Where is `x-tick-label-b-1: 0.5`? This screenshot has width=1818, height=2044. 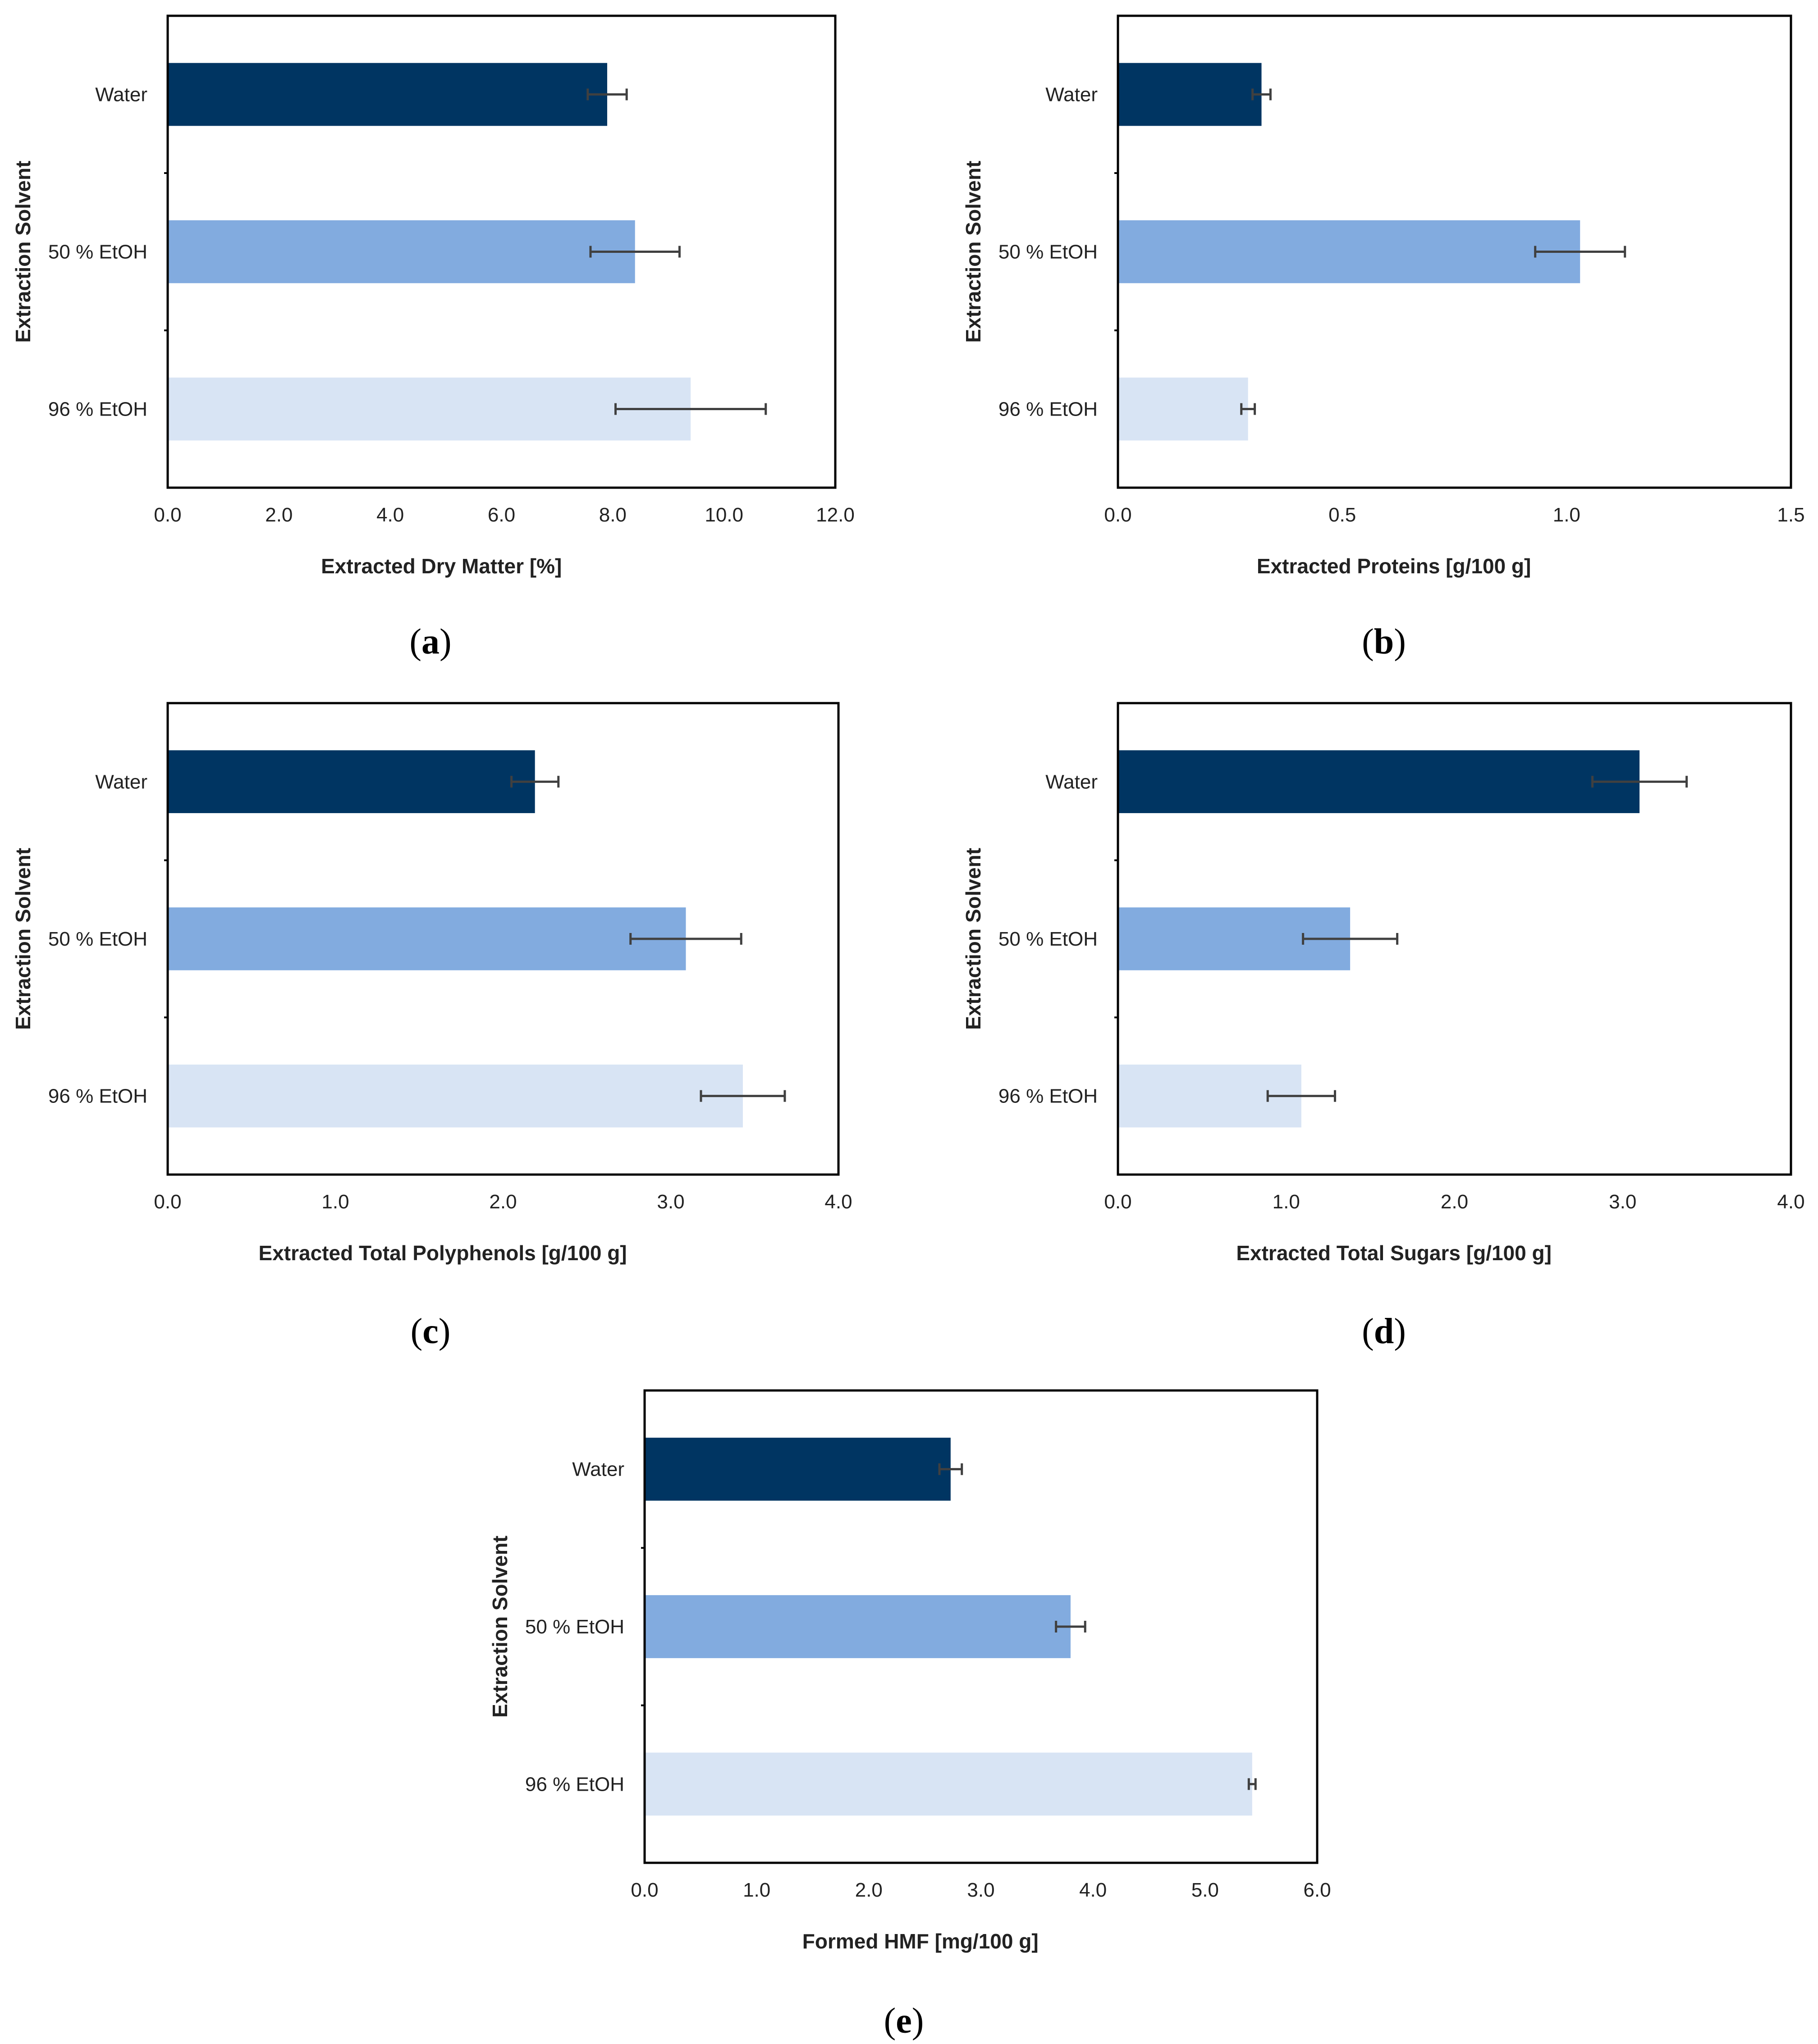 x-tick-label-b-1: 0.5 is located at coordinates (1342, 515).